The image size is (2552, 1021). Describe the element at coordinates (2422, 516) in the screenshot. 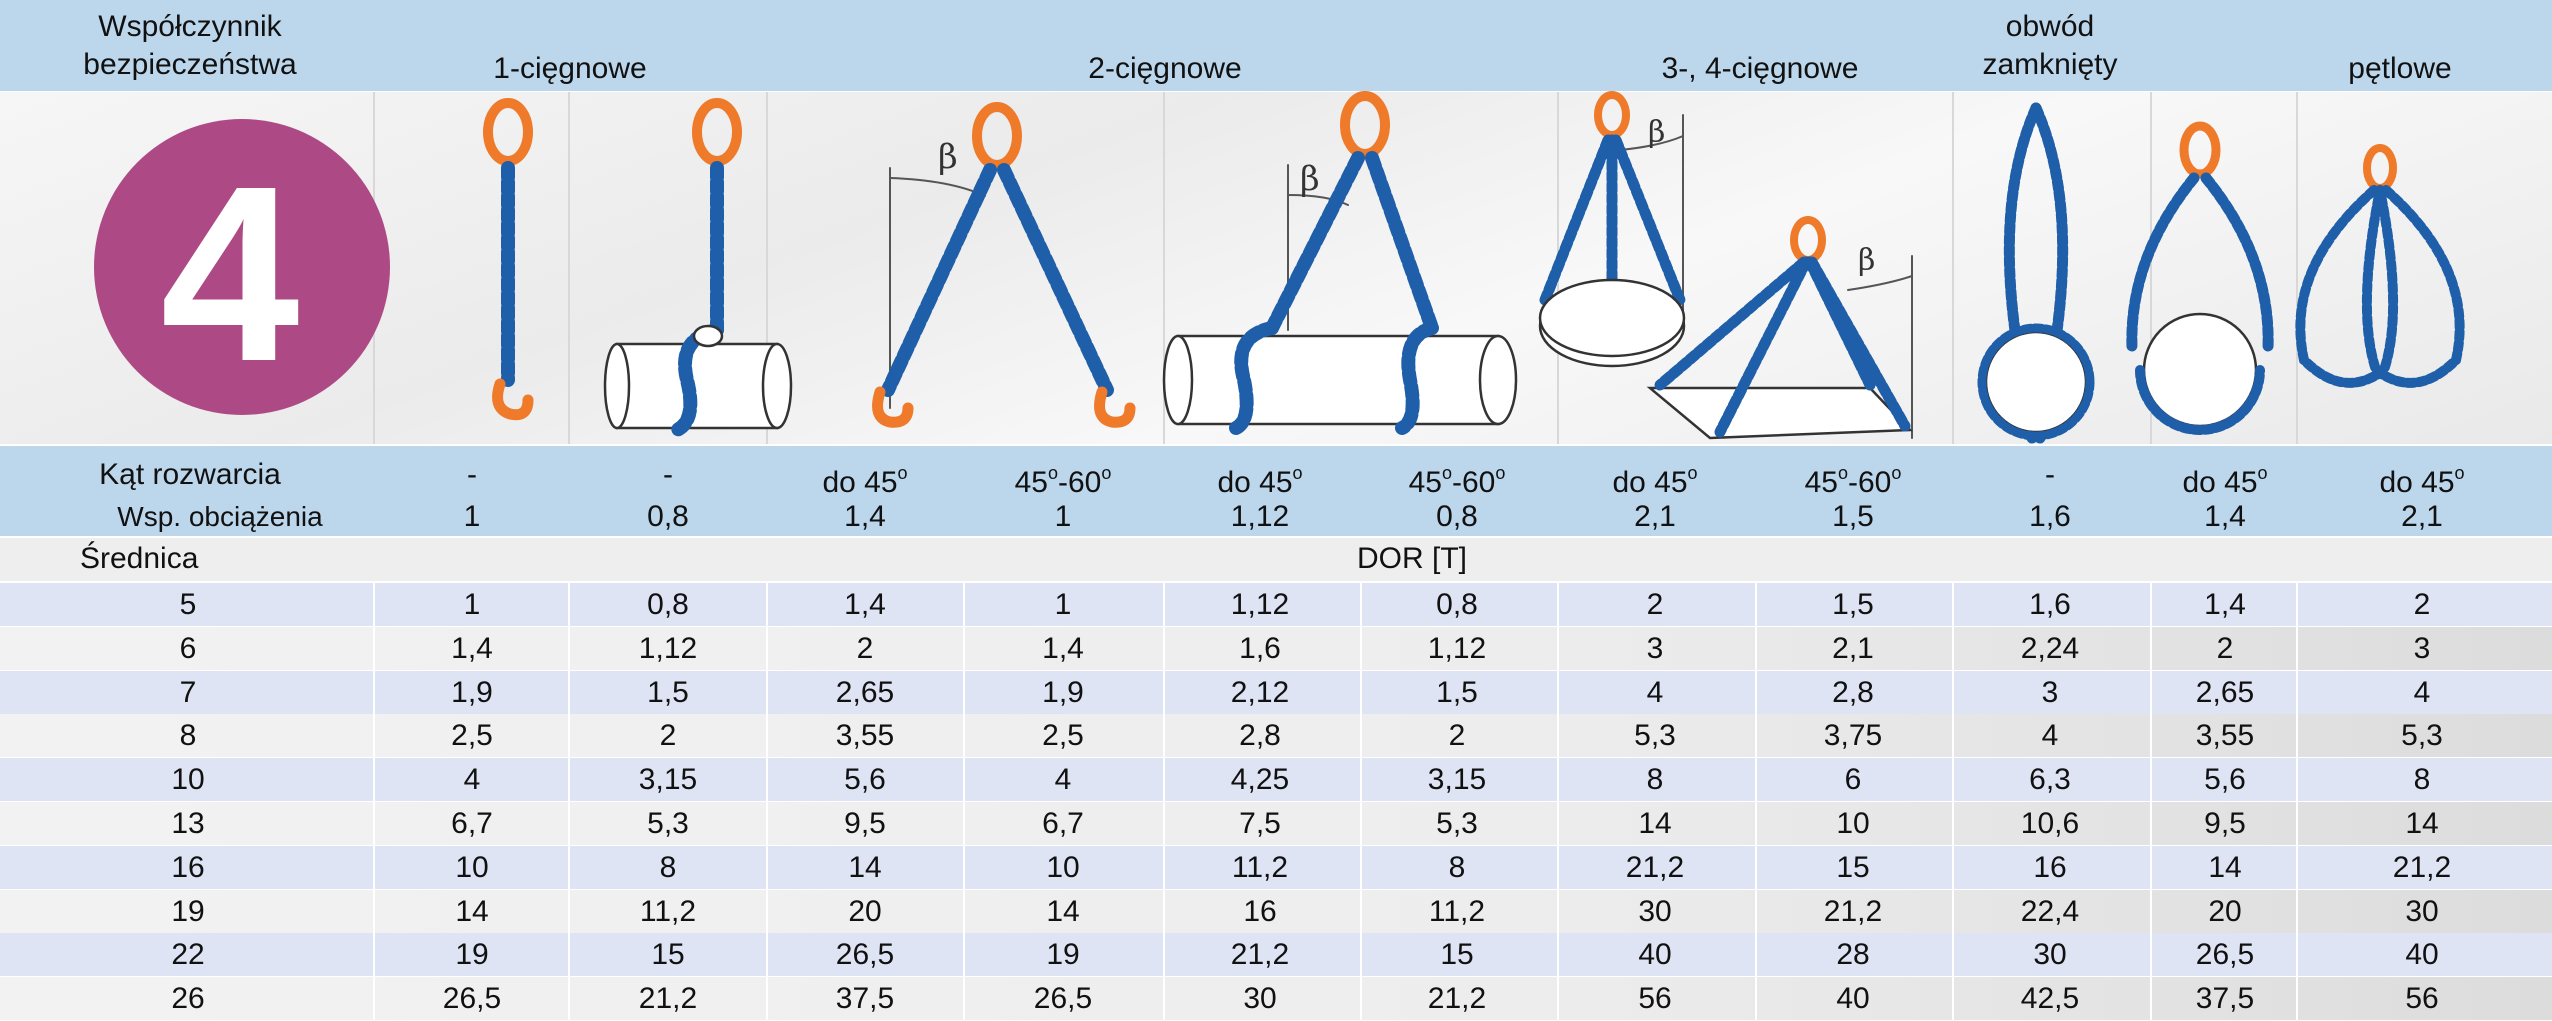

I see `load-factor-value: 2,1` at that location.